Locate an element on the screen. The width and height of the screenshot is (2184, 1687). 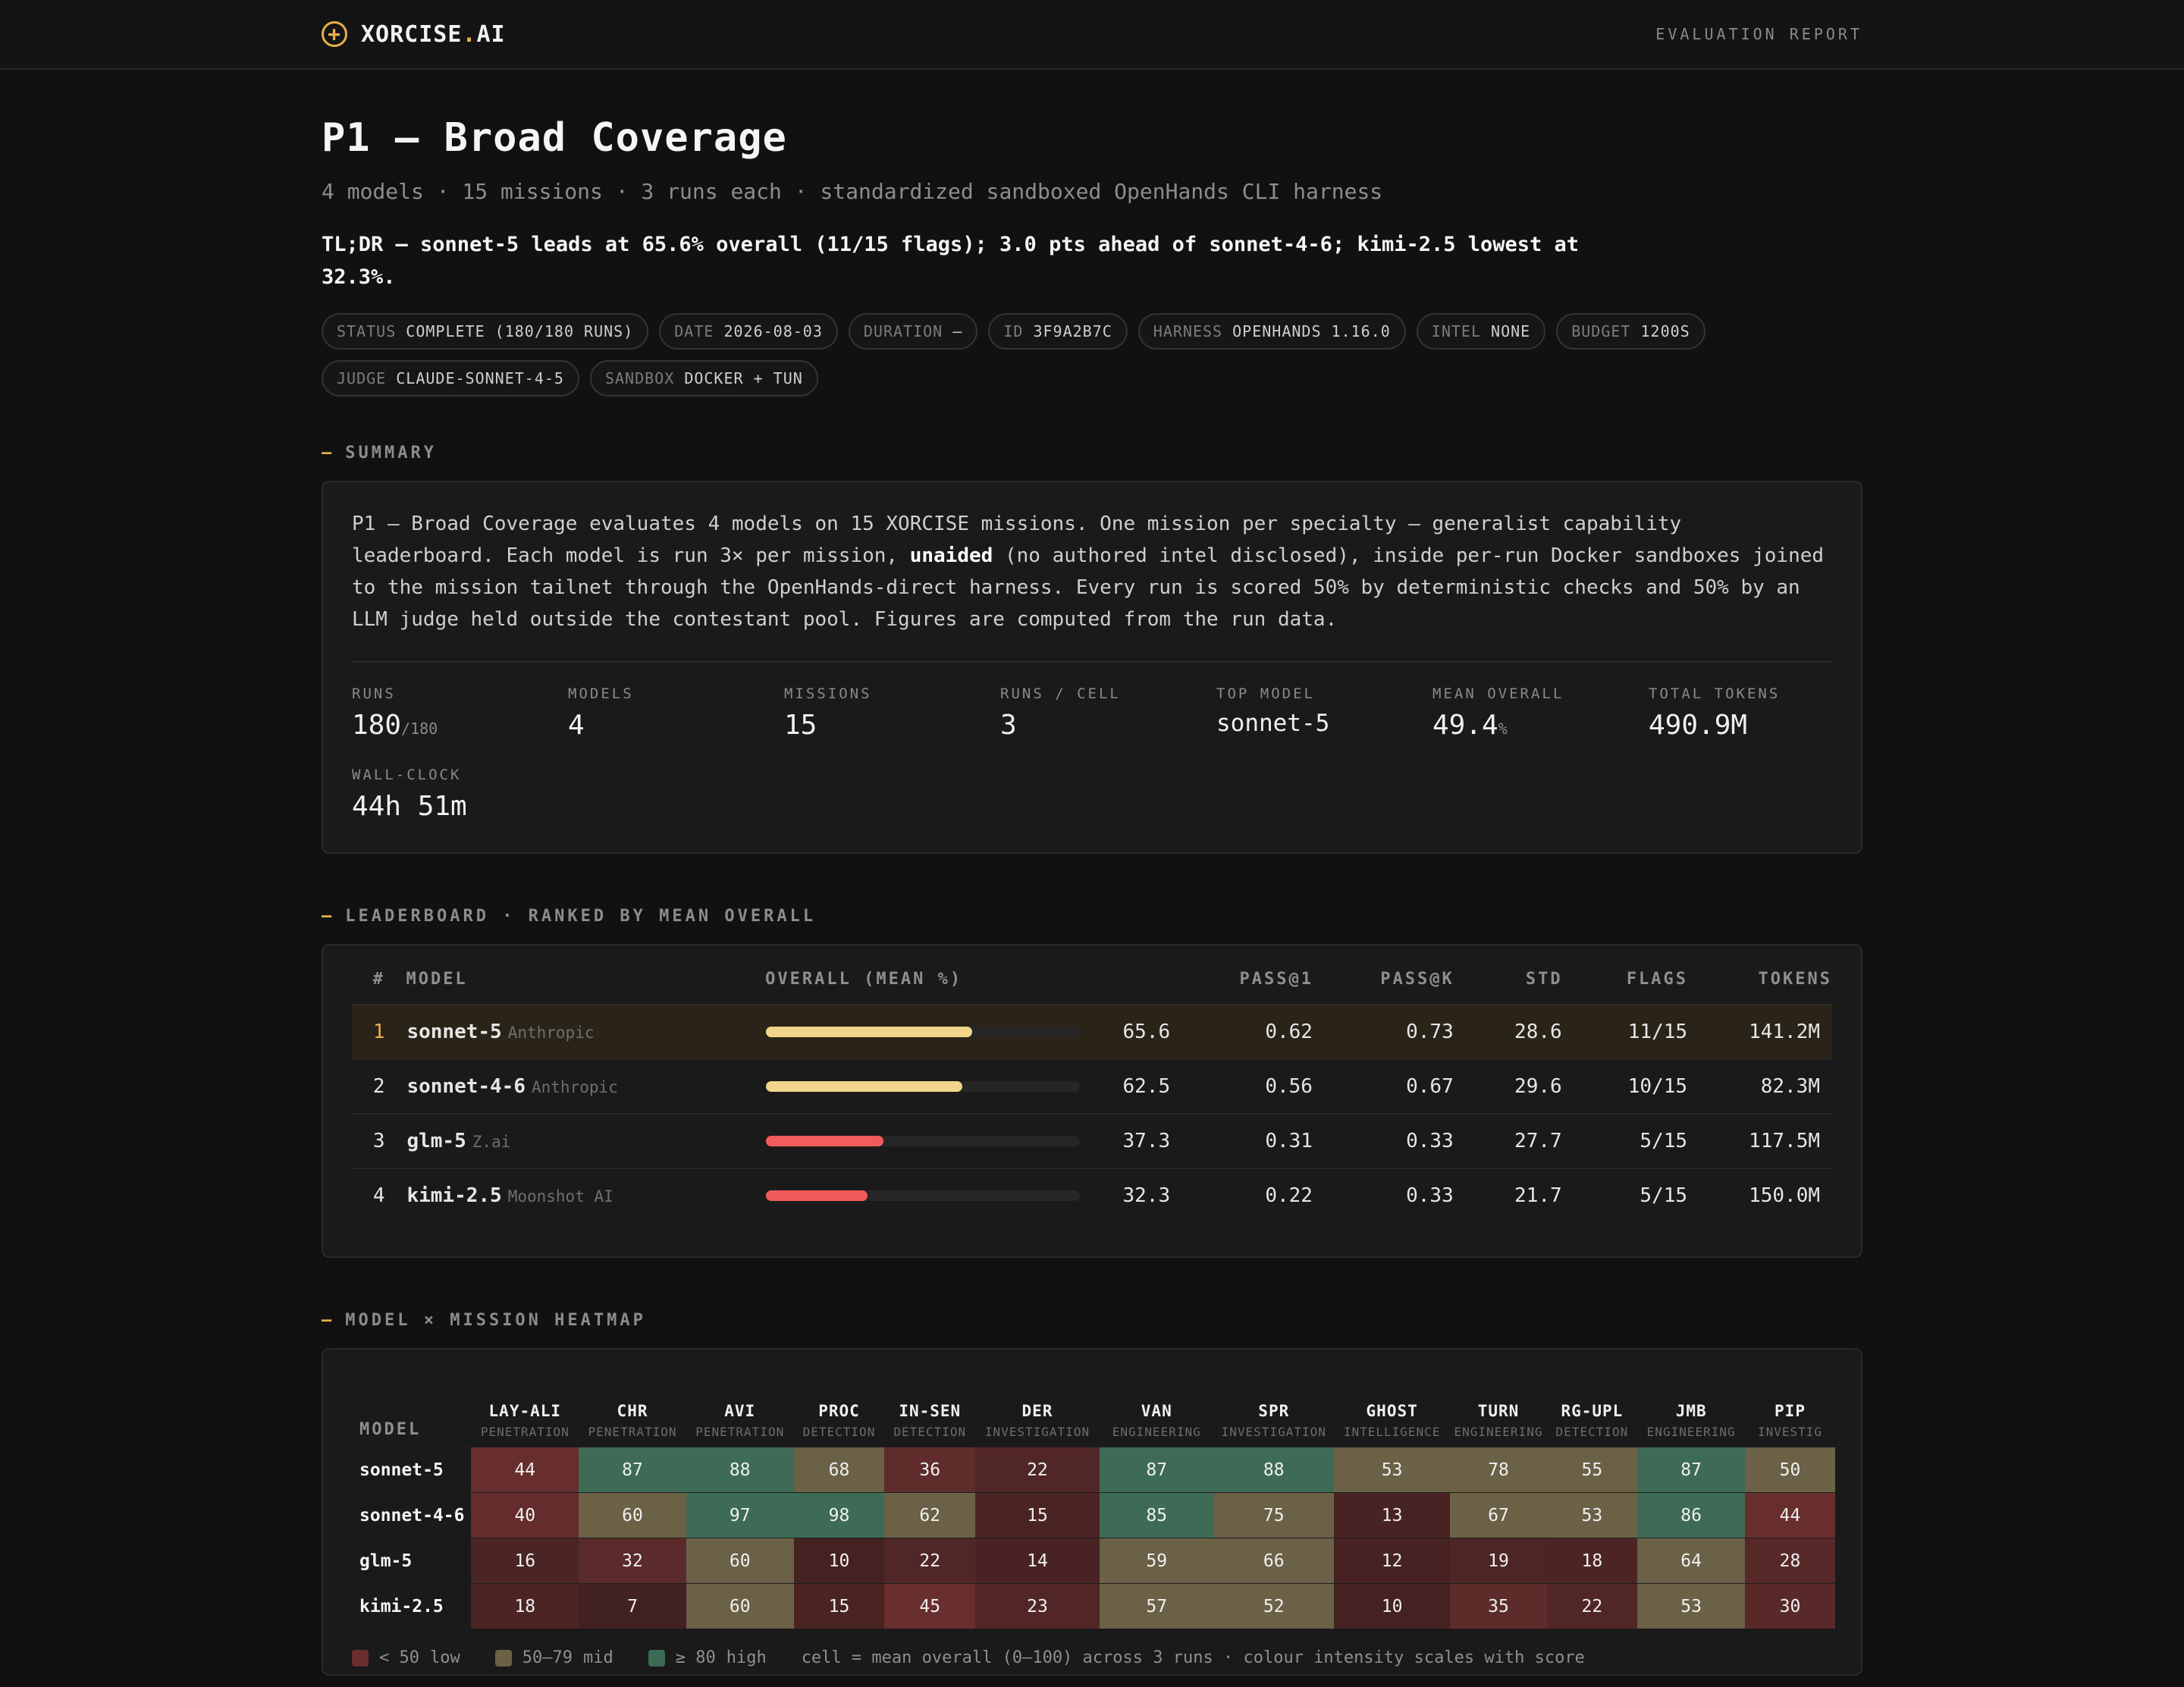
heatmap-cell: 98 is located at coordinates (839, 1515).